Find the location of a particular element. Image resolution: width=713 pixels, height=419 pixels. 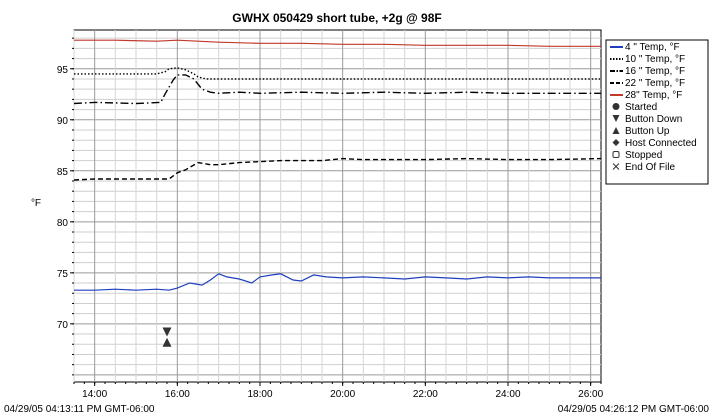

host-connected-icon is located at coordinates (616, 142).